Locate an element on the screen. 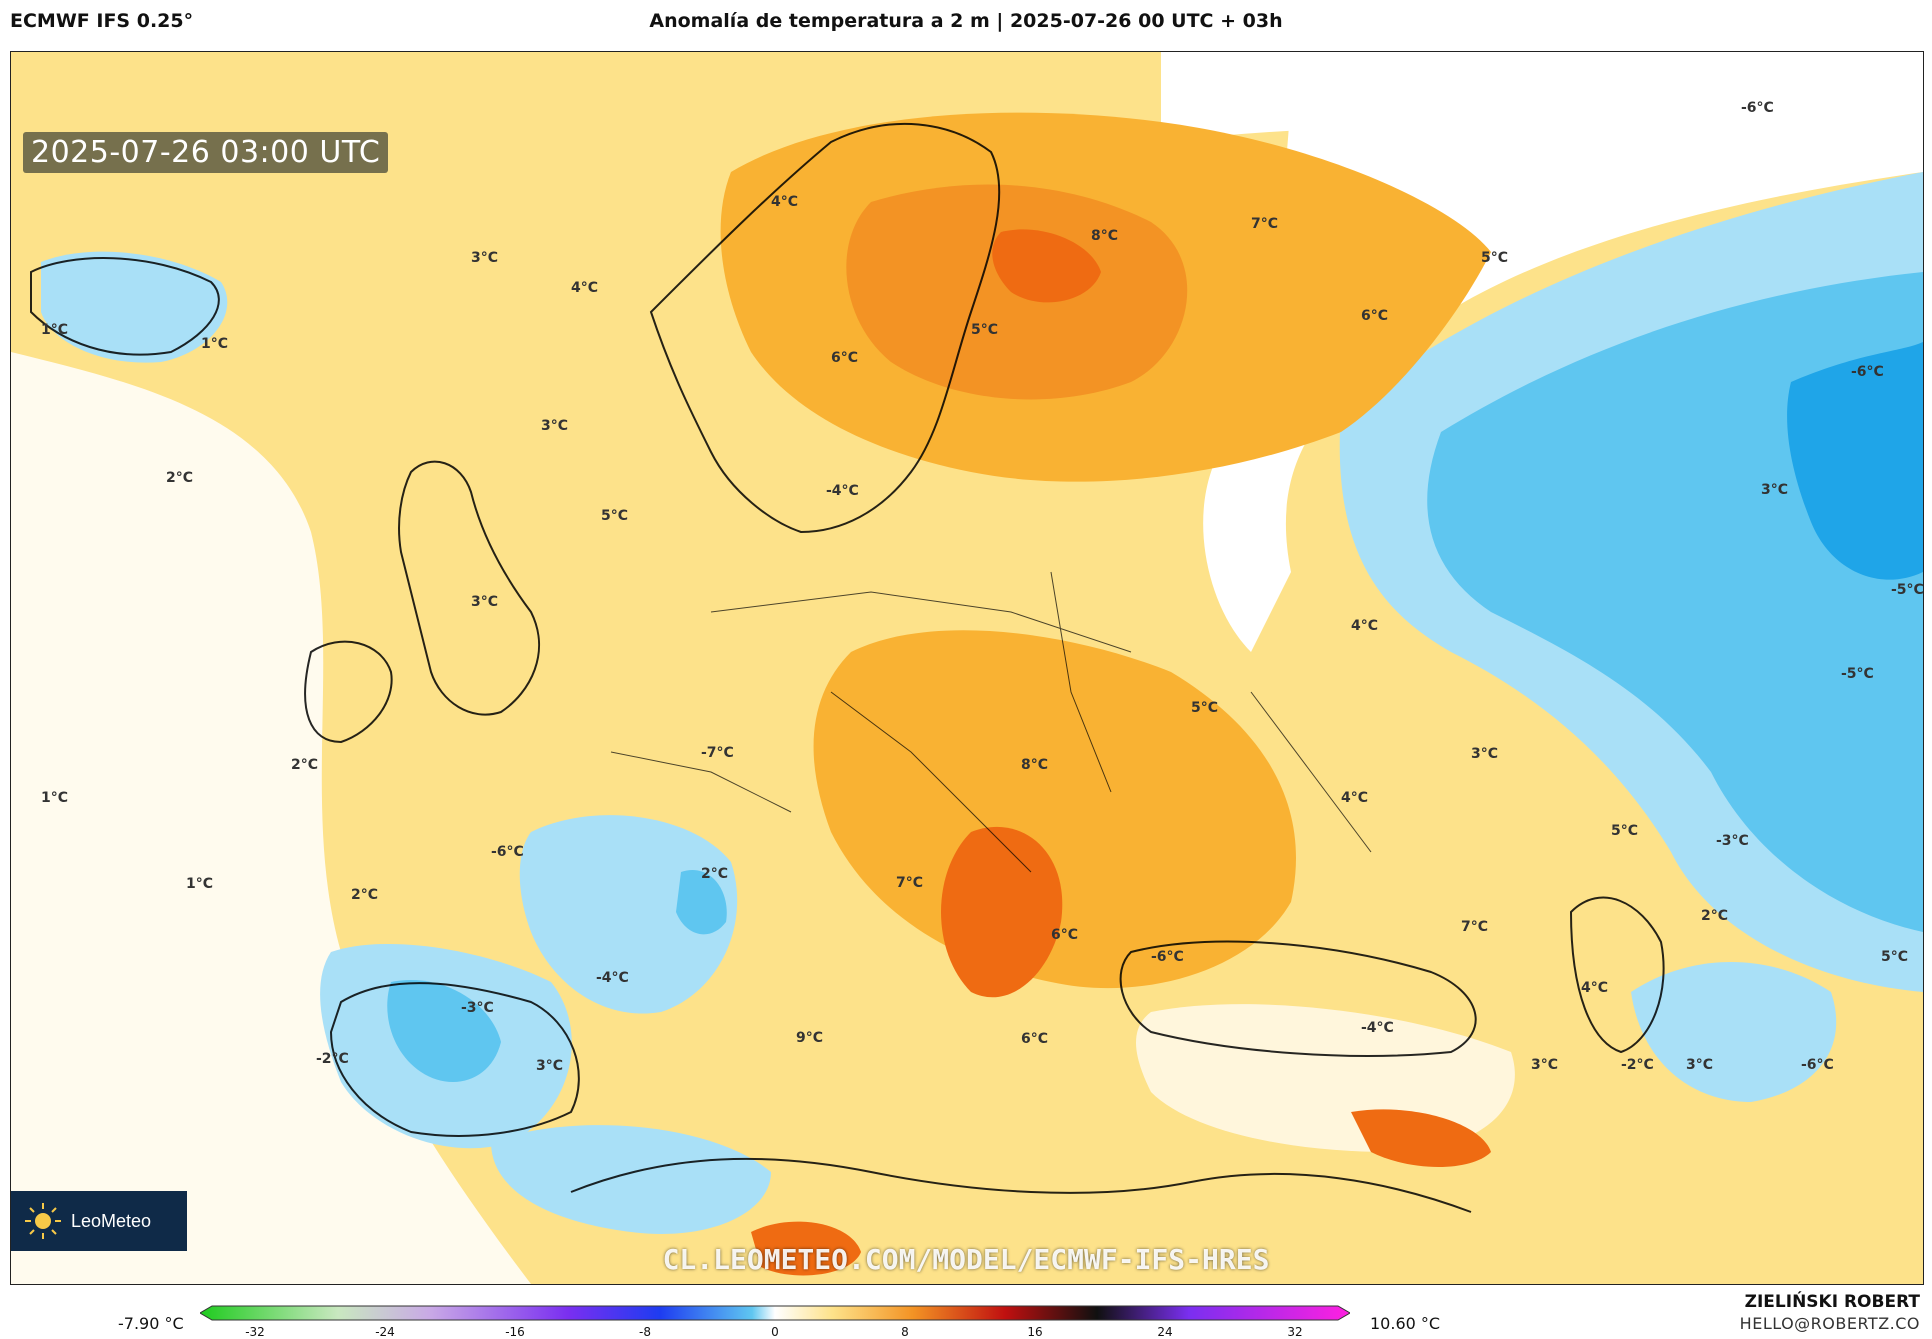 The image size is (1932, 1339). temperature-label: -7°C is located at coordinates (717, 753).